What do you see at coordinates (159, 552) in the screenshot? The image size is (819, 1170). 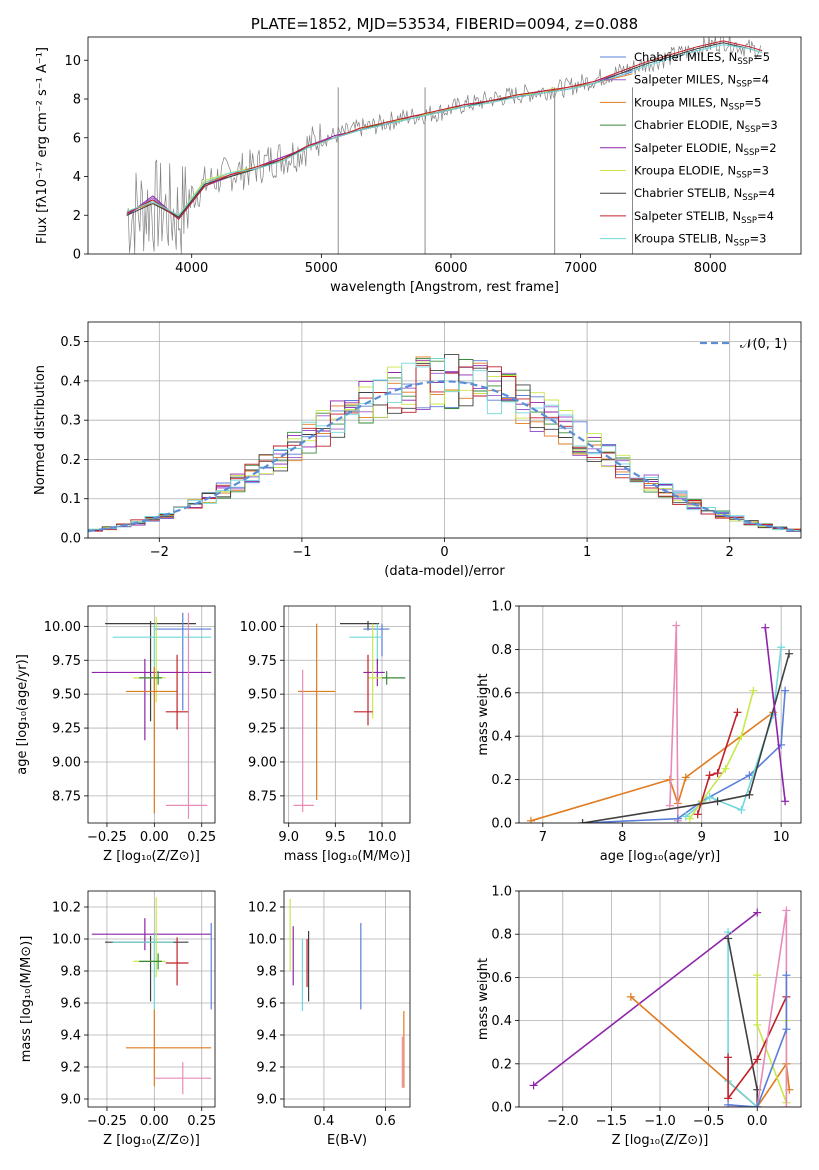 I see `x-tick-label: −2` at bounding box center [159, 552].